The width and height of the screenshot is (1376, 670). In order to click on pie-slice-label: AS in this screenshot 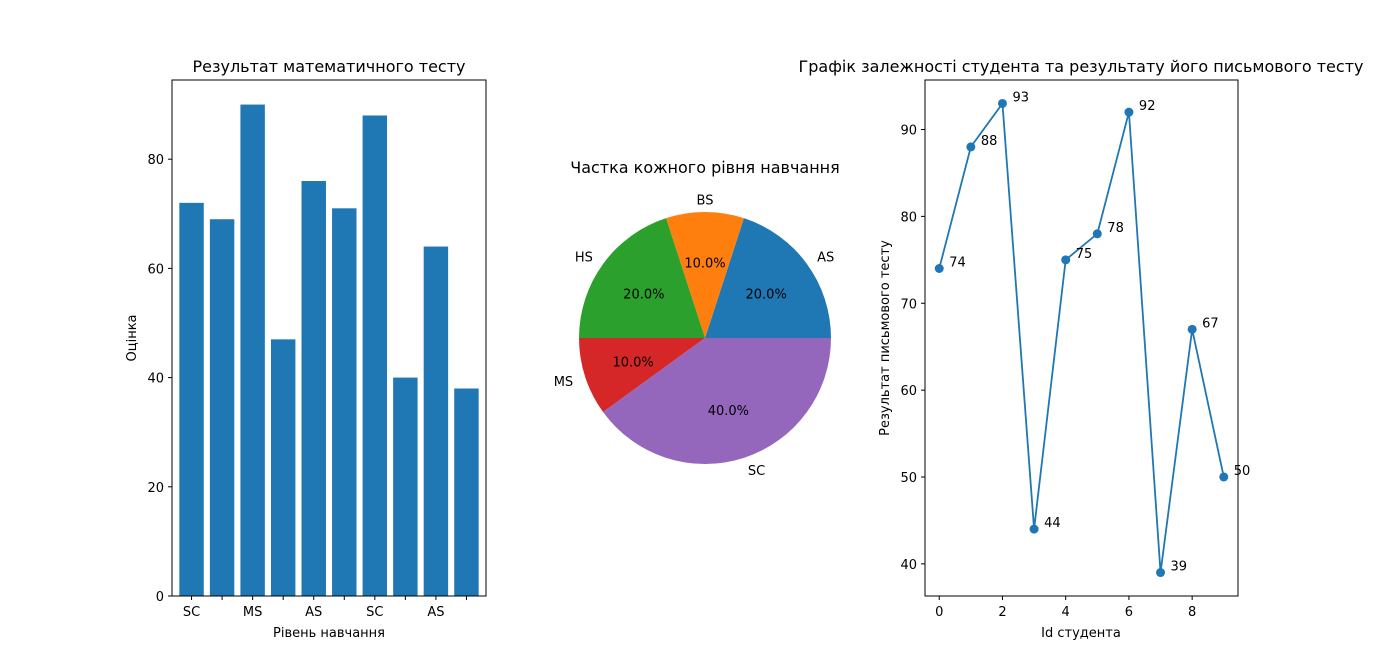, I will do `click(825, 258)`.